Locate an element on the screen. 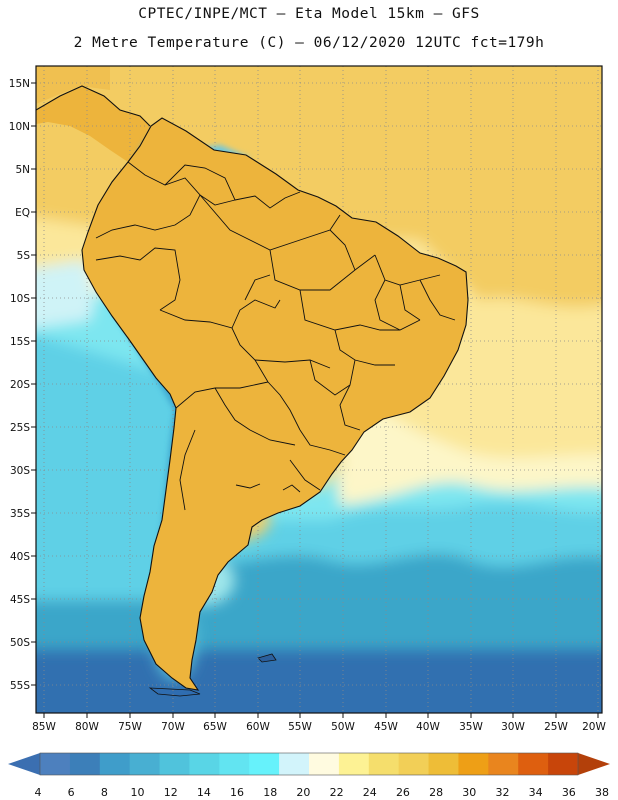 The height and width of the screenshot is (800, 618). colorbar-label: 20 is located at coordinates (303, 792).